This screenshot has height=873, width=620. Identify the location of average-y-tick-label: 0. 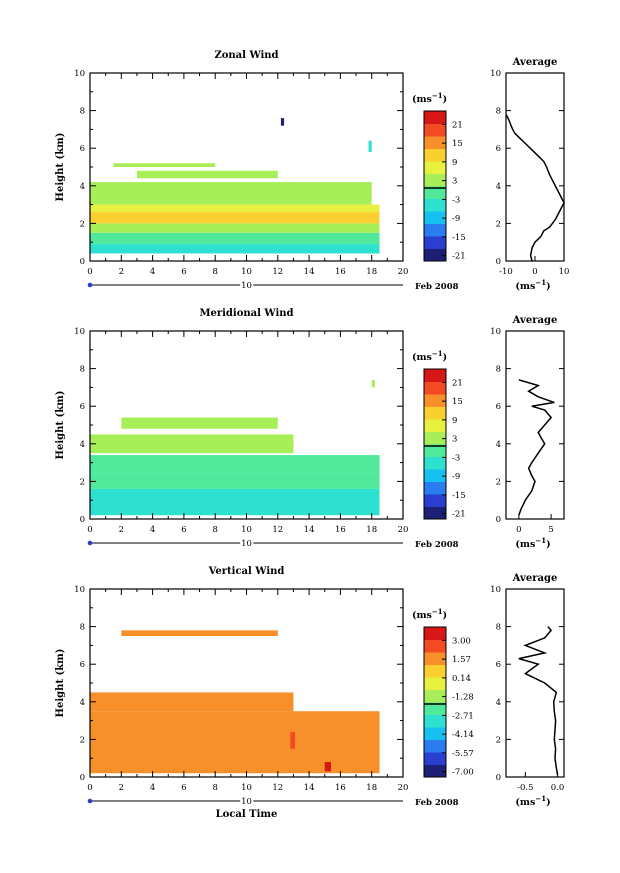
(498, 520).